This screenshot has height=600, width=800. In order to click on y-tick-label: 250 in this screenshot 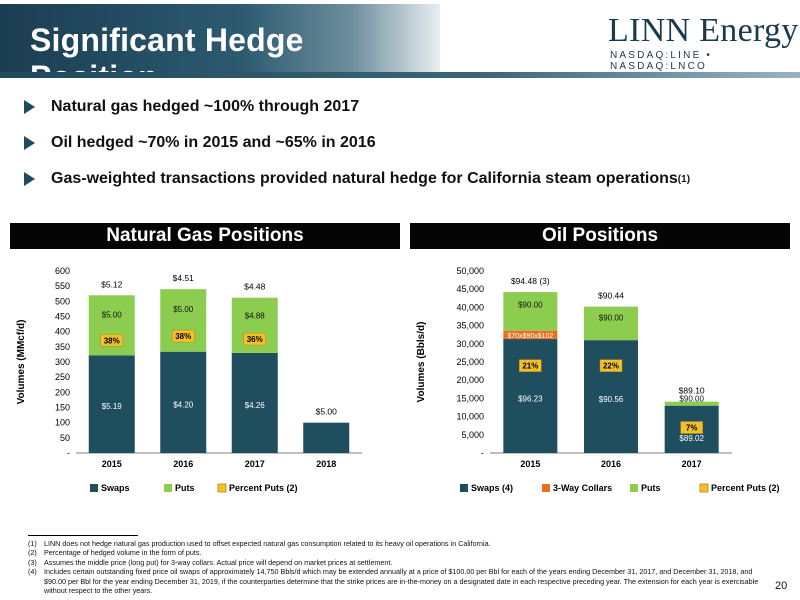, I will do `click(62, 377)`.